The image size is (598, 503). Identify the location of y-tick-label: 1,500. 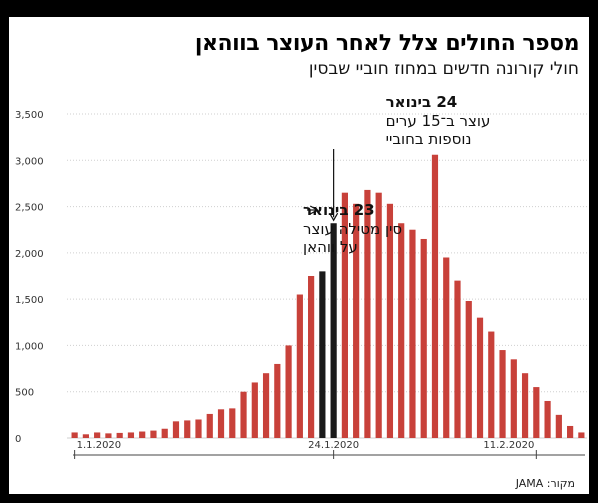
(29, 300).